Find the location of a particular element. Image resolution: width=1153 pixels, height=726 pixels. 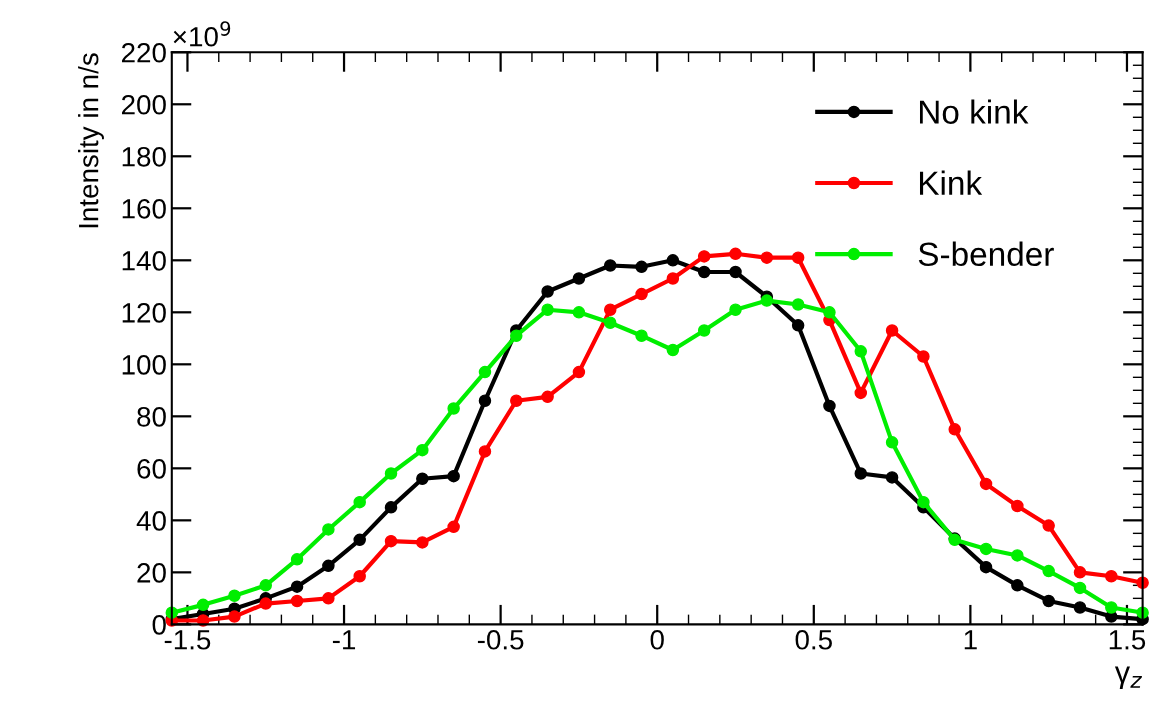

legend-label: No kink is located at coordinates (974, 111).